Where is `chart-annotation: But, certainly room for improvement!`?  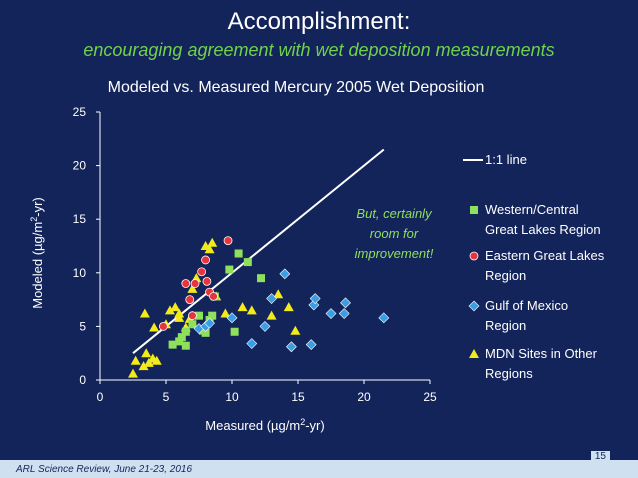
chart-annotation: But, certainly room for improvement! is located at coordinates (394, 233).